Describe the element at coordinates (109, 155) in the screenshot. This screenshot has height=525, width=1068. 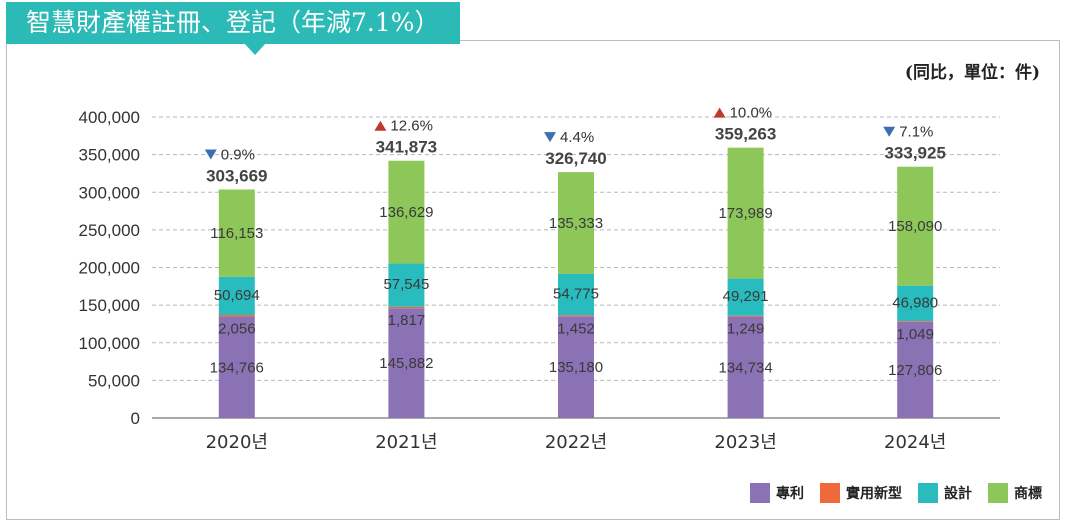
I see `y-tick-label: 350,000` at that location.